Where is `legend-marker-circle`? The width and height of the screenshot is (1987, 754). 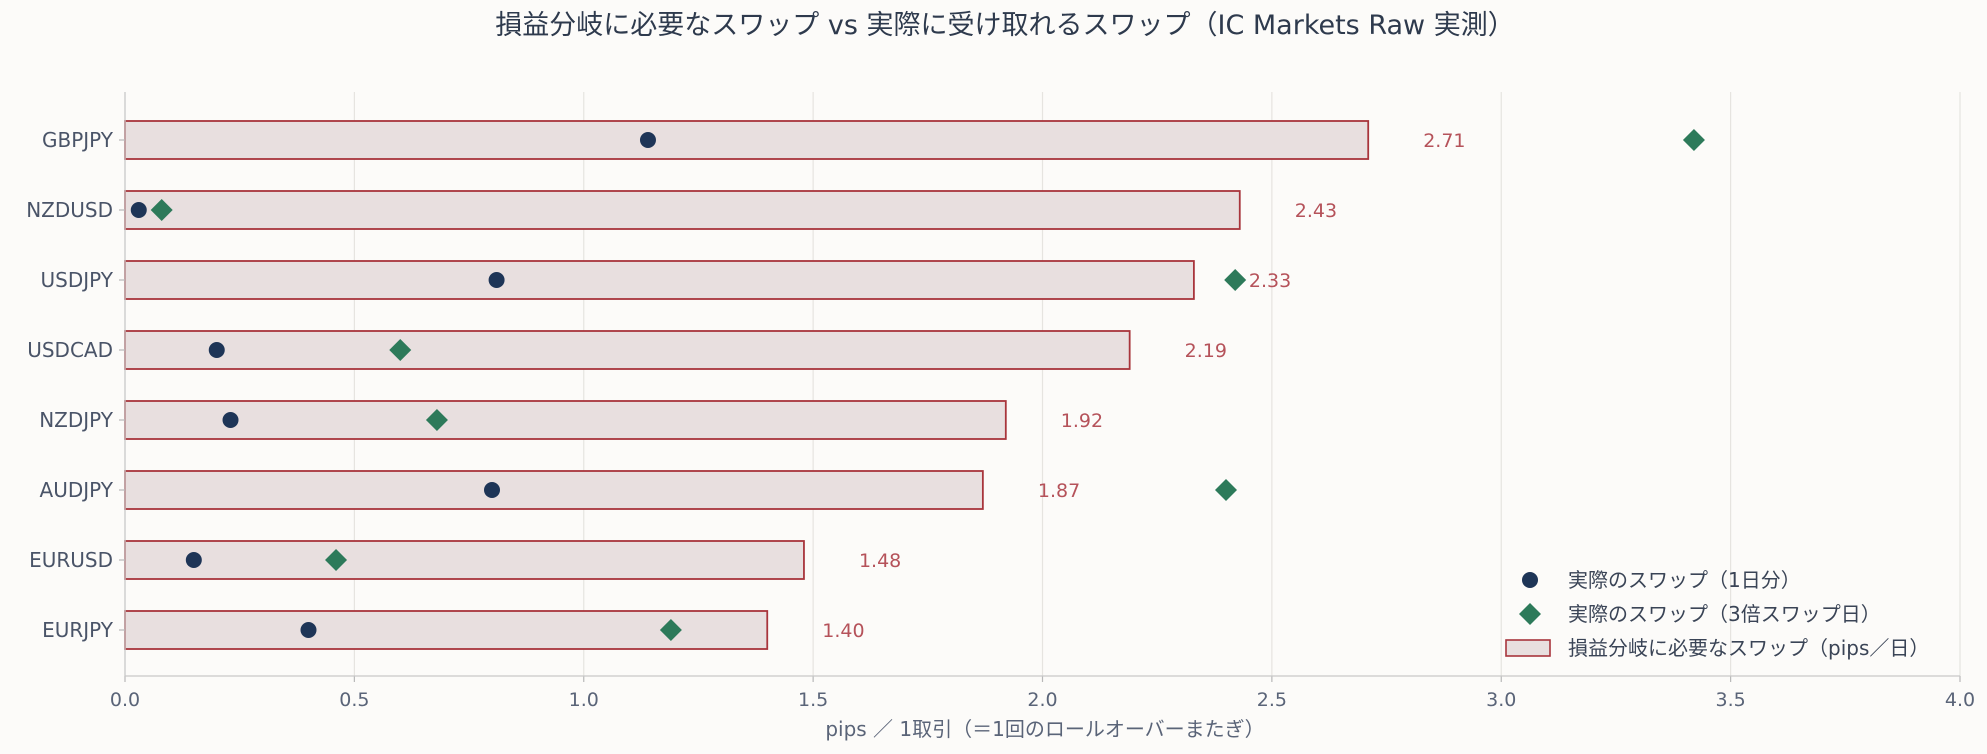 legend-marker-circle is located at coordinates (1530, 580).